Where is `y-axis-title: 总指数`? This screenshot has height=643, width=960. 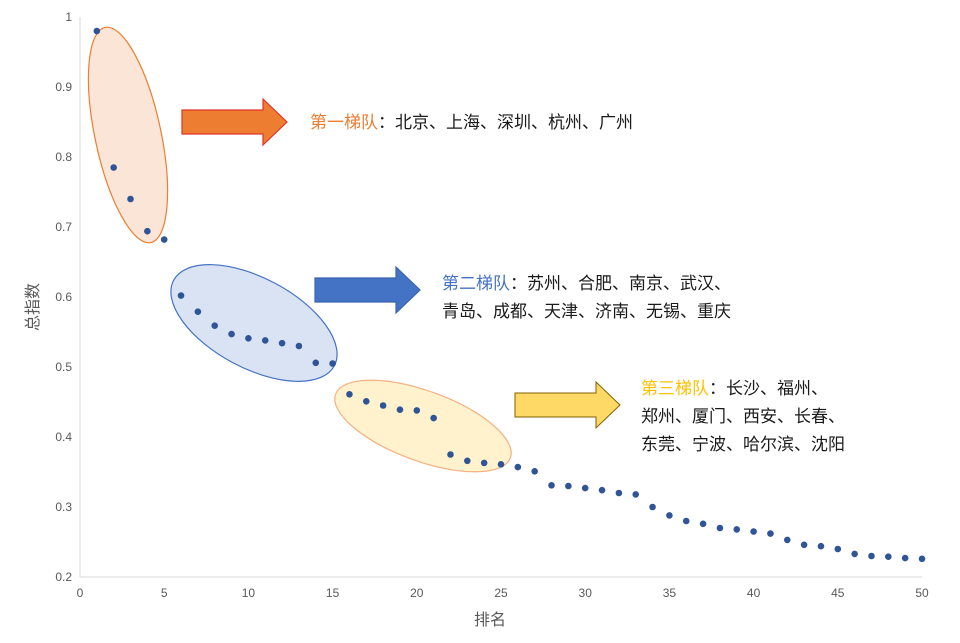 y-axis-title: 总指数 is located at coordinates (32, 307).